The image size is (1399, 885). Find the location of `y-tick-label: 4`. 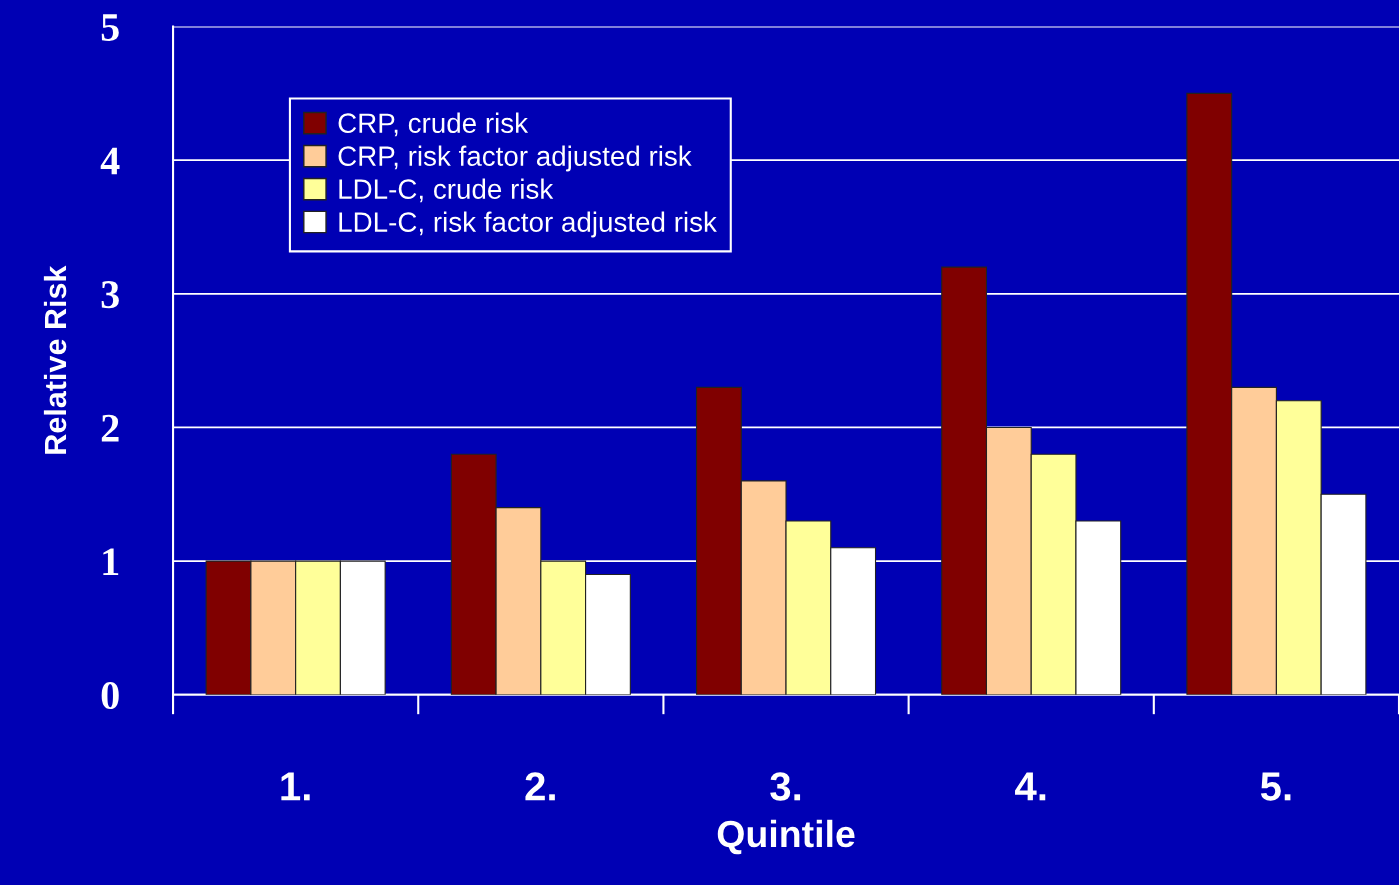

y-tick-label: 4 is located at coordinates (110, 161).